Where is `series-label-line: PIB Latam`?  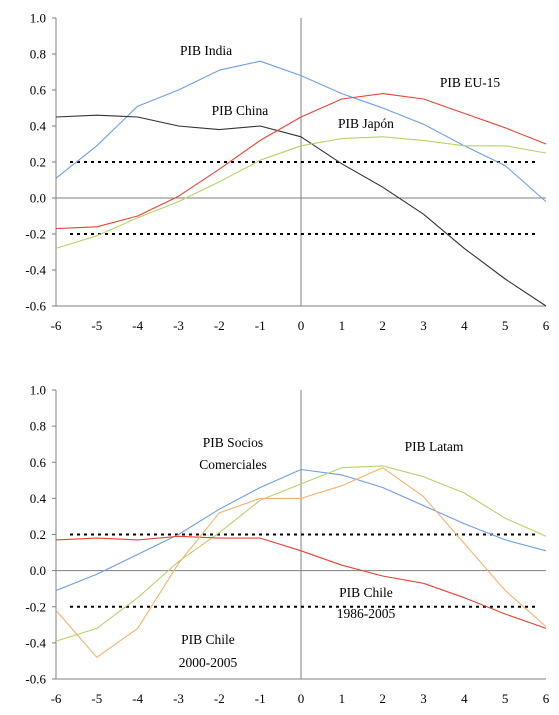
series-label-line: PIB Latam is located at coordinates (434, 446).